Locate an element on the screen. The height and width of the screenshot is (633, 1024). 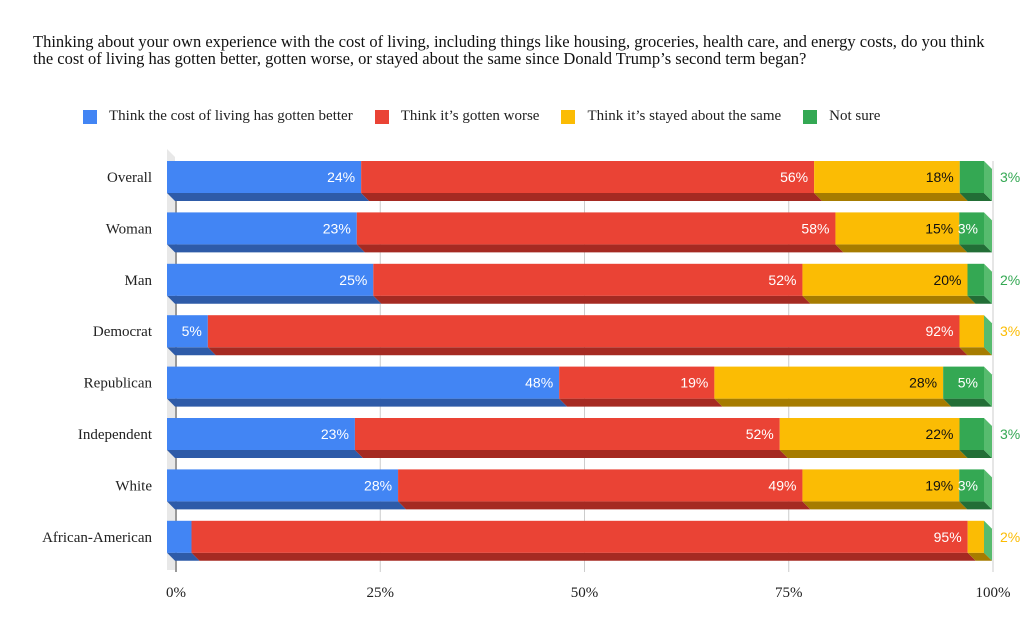
x-tick-label: 75% is located at coordinates (789, 593).